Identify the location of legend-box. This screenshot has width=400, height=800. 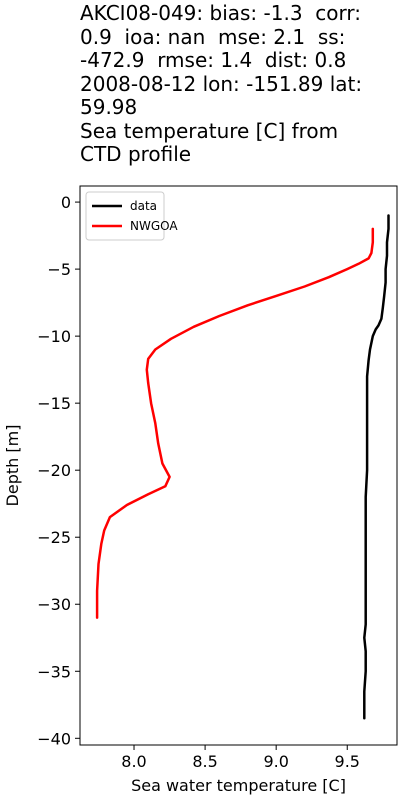
(125, 216).